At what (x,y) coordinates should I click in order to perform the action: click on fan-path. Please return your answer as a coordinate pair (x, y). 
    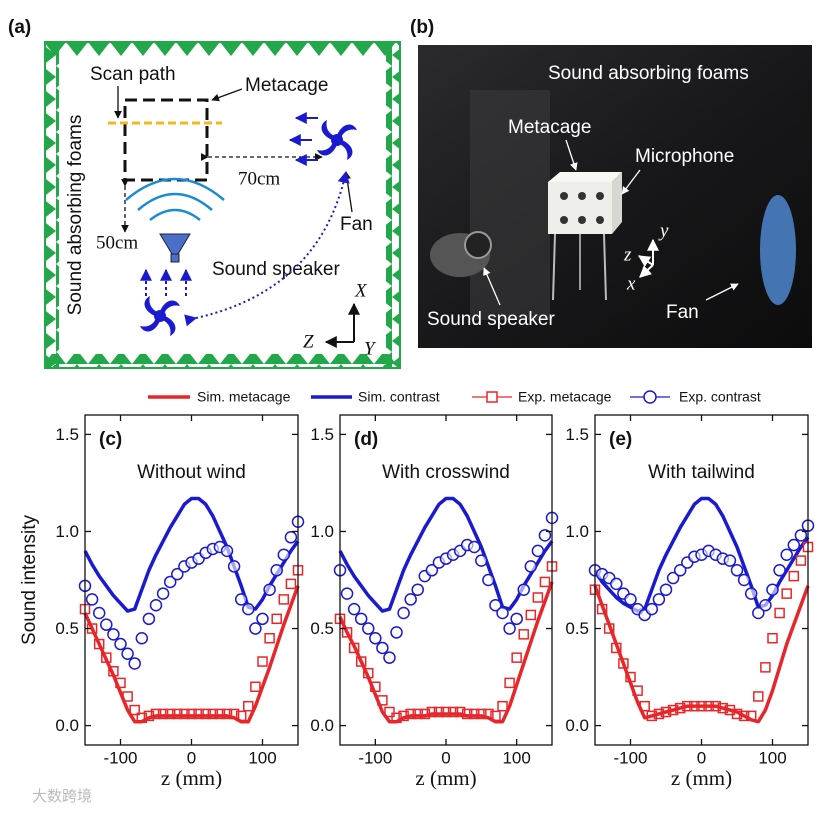
    Looking at the image, I should click on (267, 248).